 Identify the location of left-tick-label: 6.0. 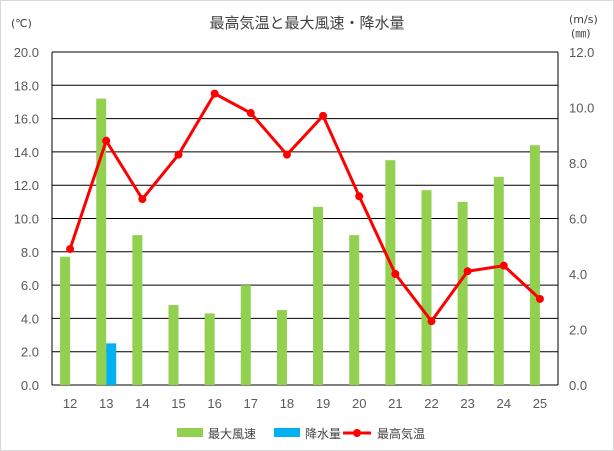
(30, 285).